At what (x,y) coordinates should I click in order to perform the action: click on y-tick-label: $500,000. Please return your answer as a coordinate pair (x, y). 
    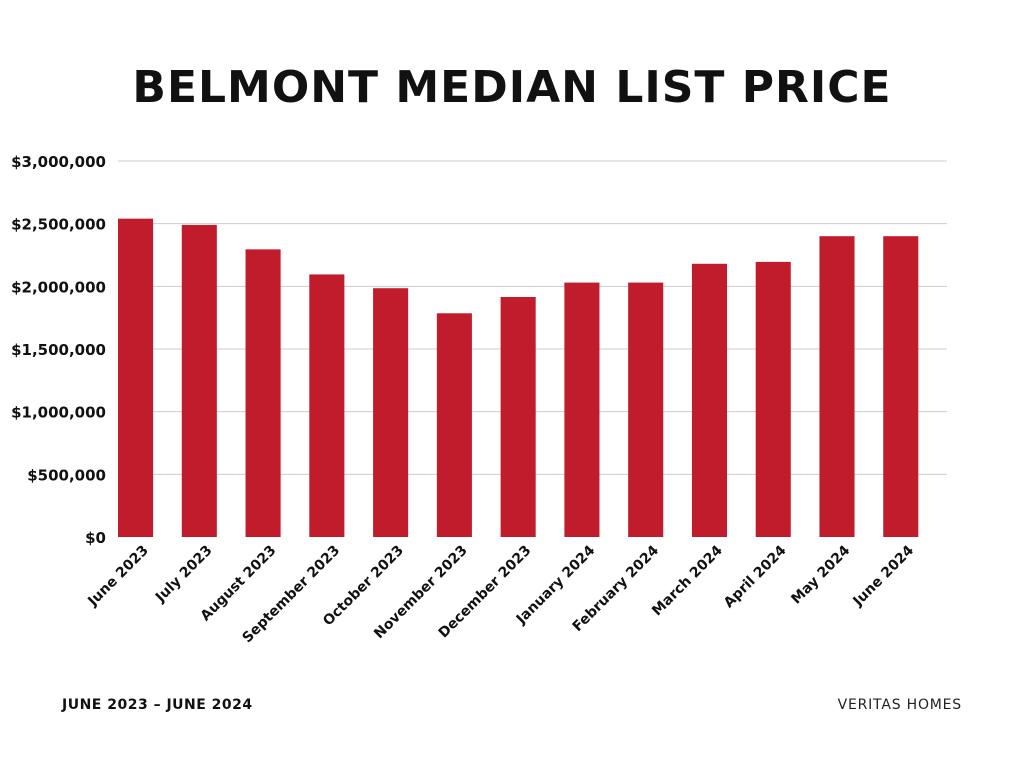
    Looking at the image, I should click on (66, 475).